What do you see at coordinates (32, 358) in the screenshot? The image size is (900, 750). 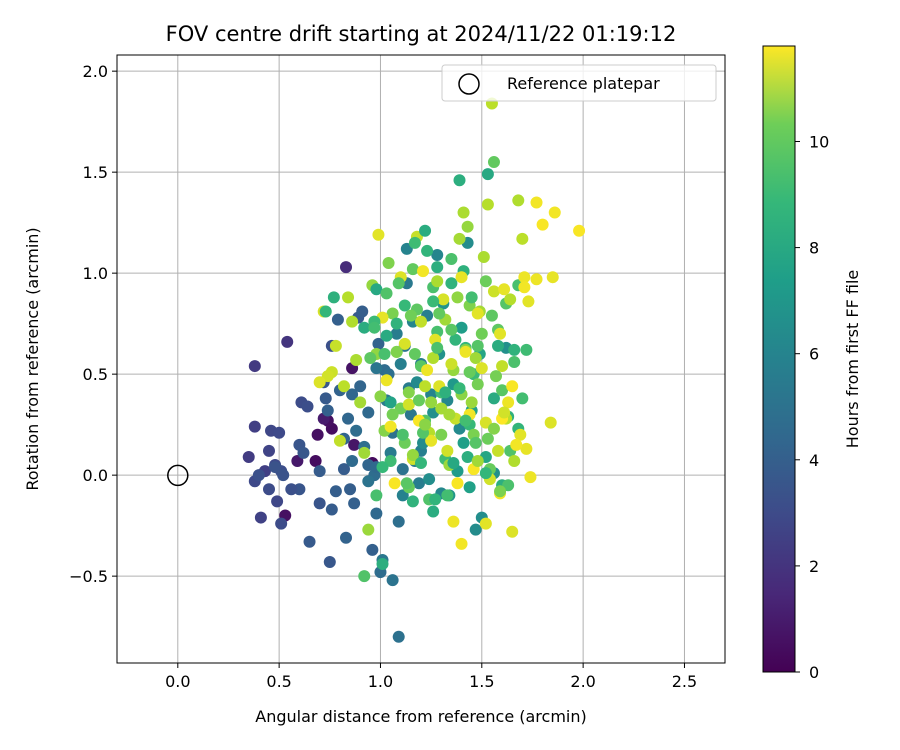 I see `y-axis-label: Rotation from reference (arcmin)` at bounding box center [32, 358].